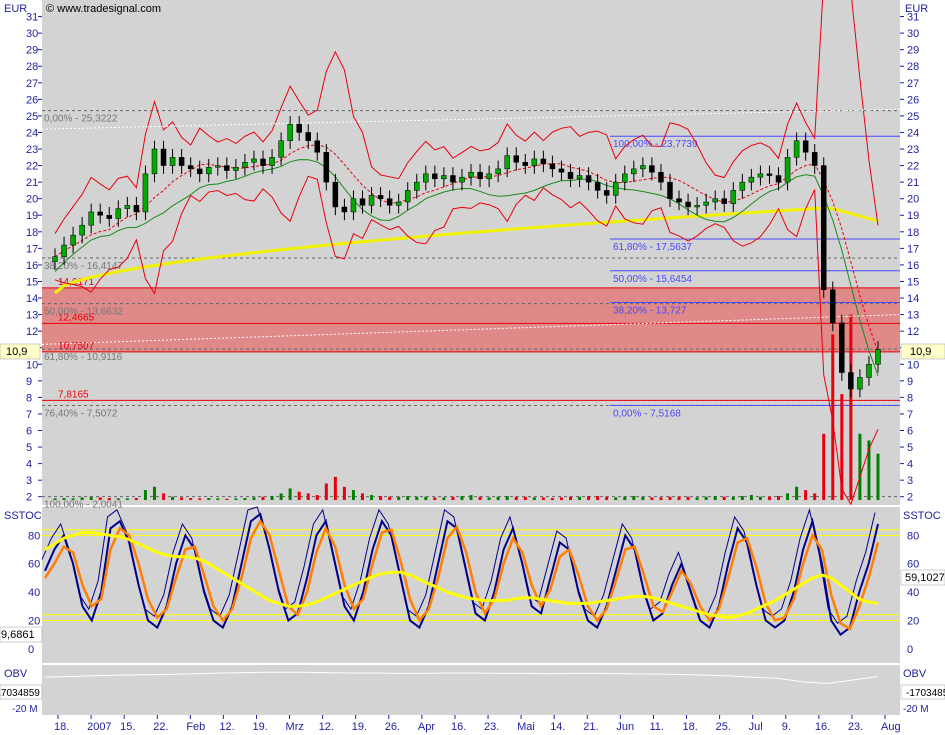 This screenshot has width=945, height=735. Describe the element at coordinates (76, 346) in the screenshot. I see `price-level-label: 10,7507` at that location.